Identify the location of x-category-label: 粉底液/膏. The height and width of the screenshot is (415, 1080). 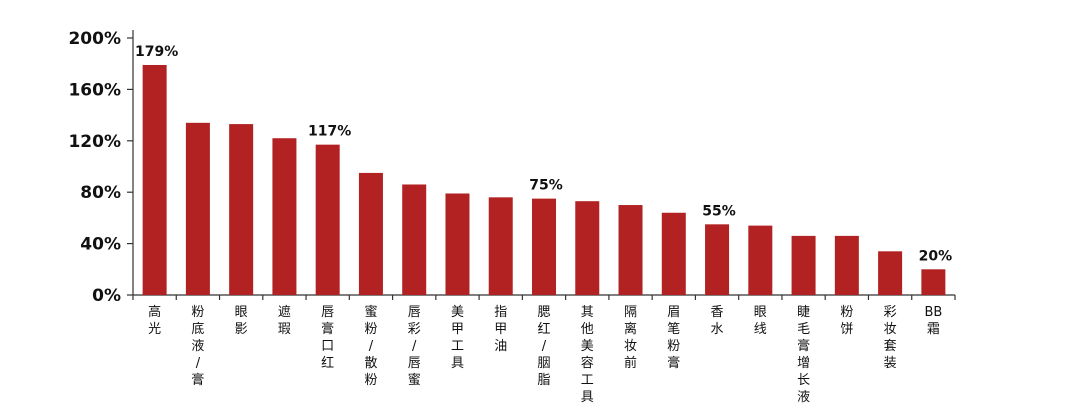
(197, 346).